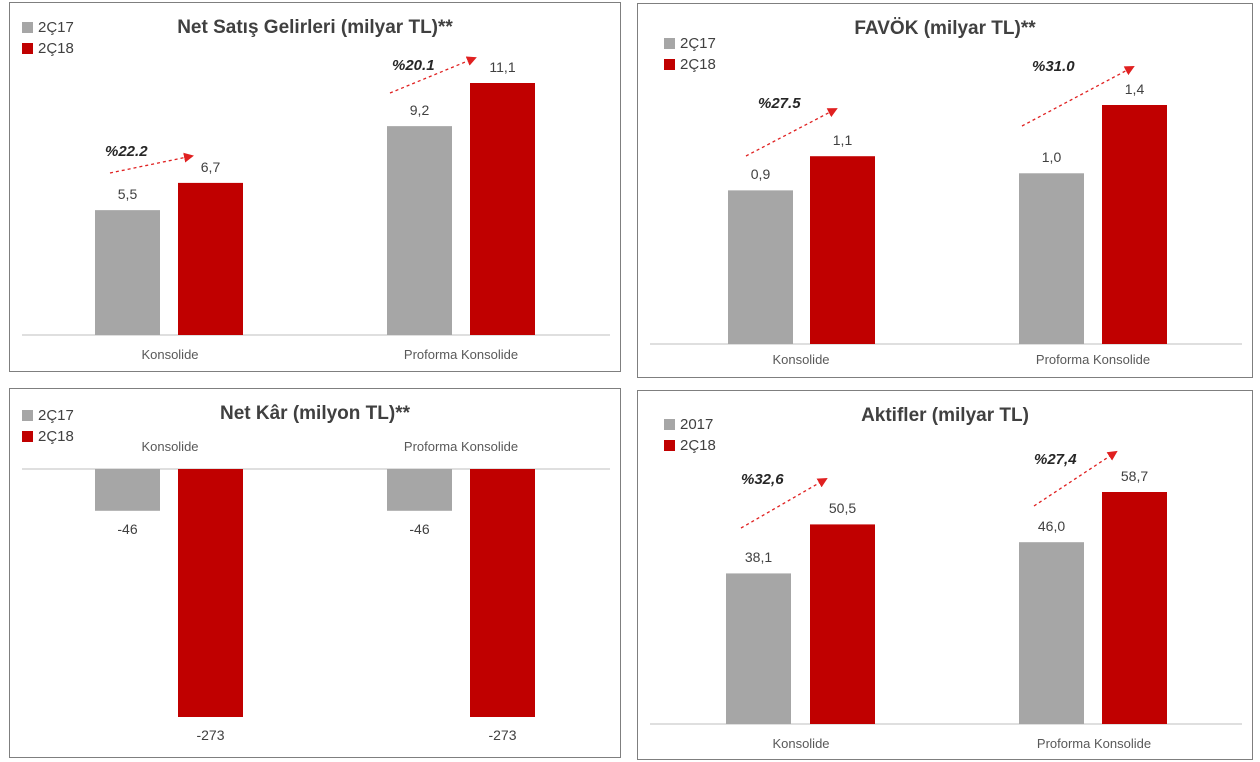  I want to click on data-label: 9,2, so click(419, 110).